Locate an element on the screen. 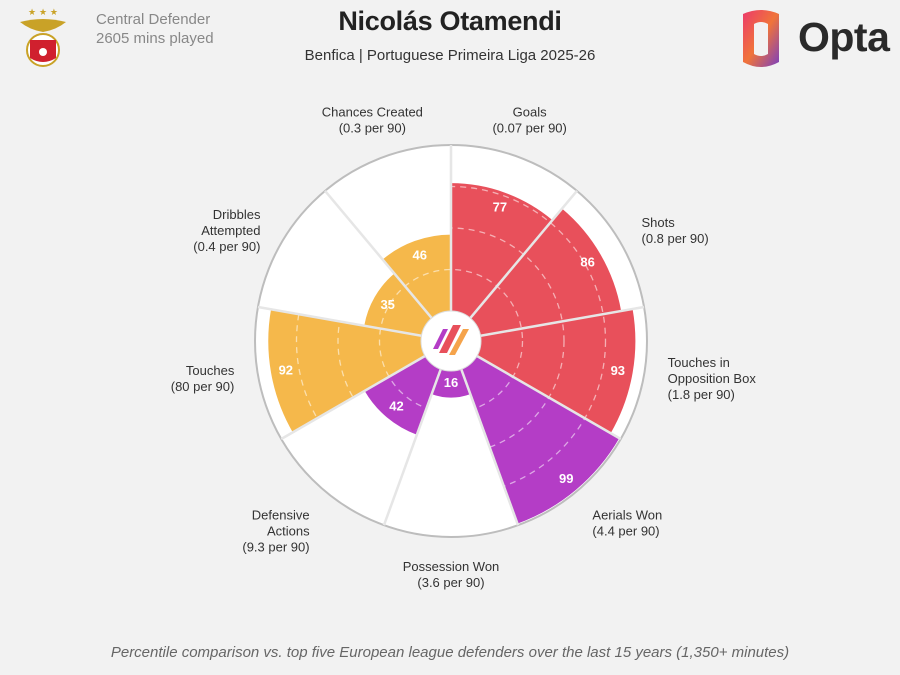 This screenshot has width=900, height=675. value-label: 92 is located at coordinates (286, 370).